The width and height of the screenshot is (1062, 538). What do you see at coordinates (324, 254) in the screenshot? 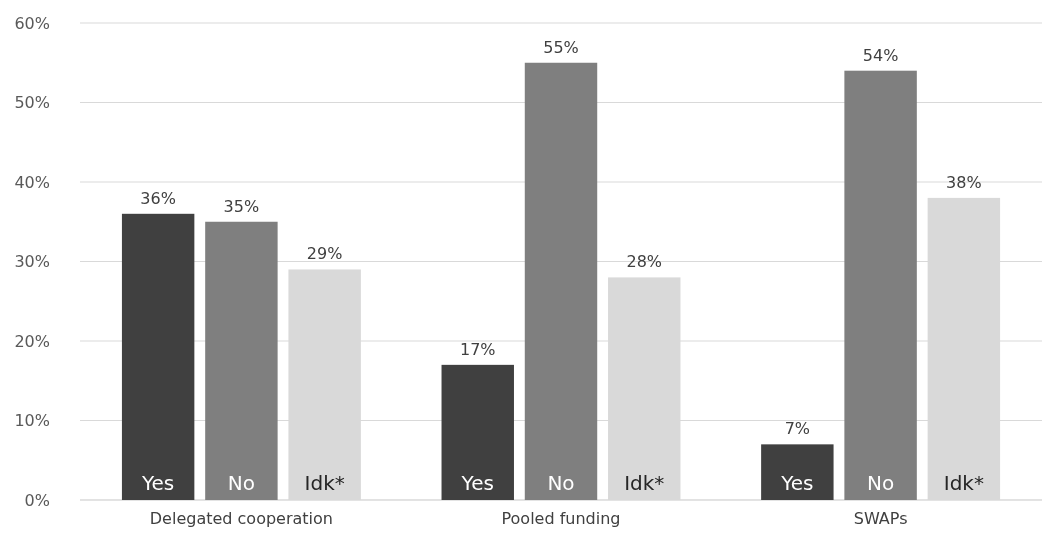
I see `data-label: 29%` at bounding box center [324, 254].